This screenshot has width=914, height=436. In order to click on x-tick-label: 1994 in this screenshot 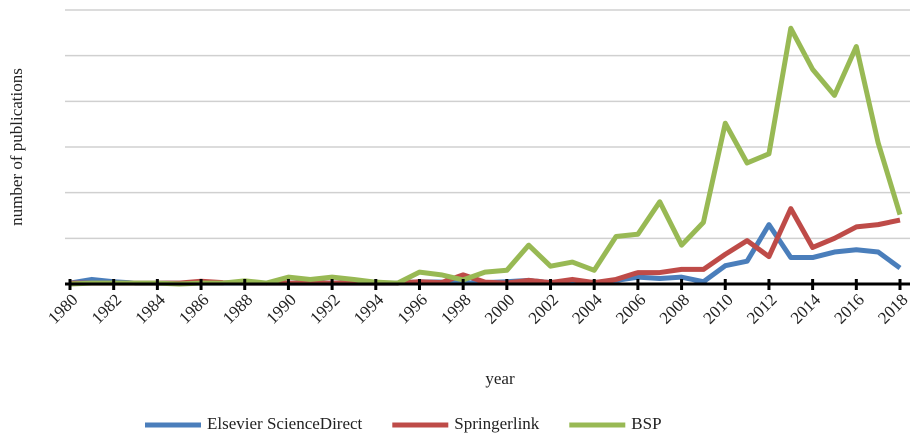, I will do `click(369, 309)`.